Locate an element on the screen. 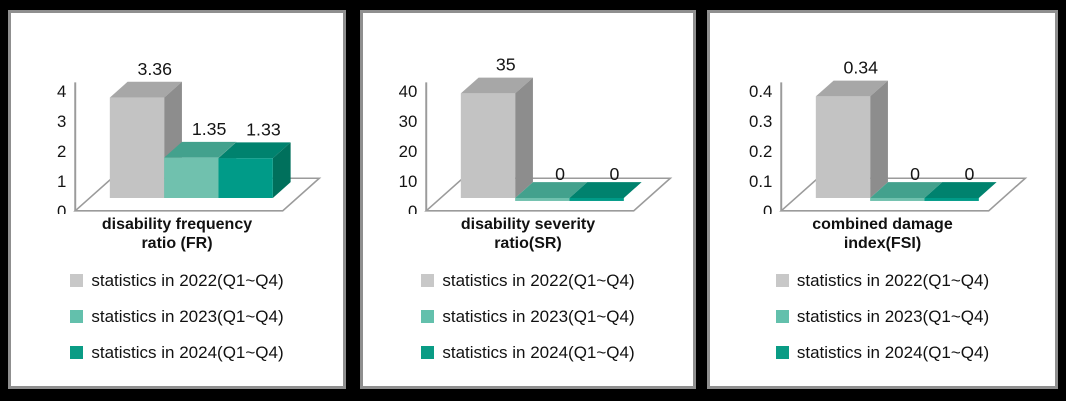 The width and height of the screenshot is (1066, 401). y-tick-label: 20 is located at coordinates (408, 151).